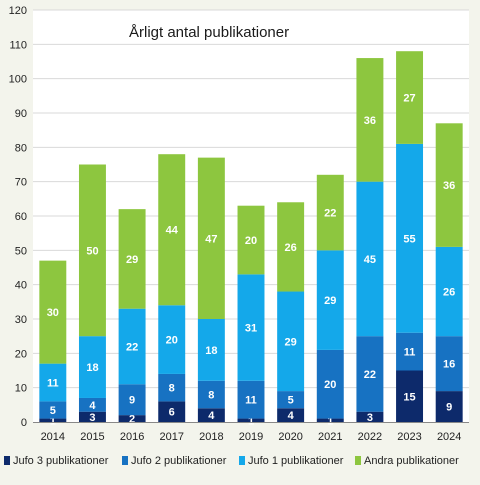  Describe the element at coordinates (18, 45) in the screenshot. I see `y-tick-label: 110` at that location.